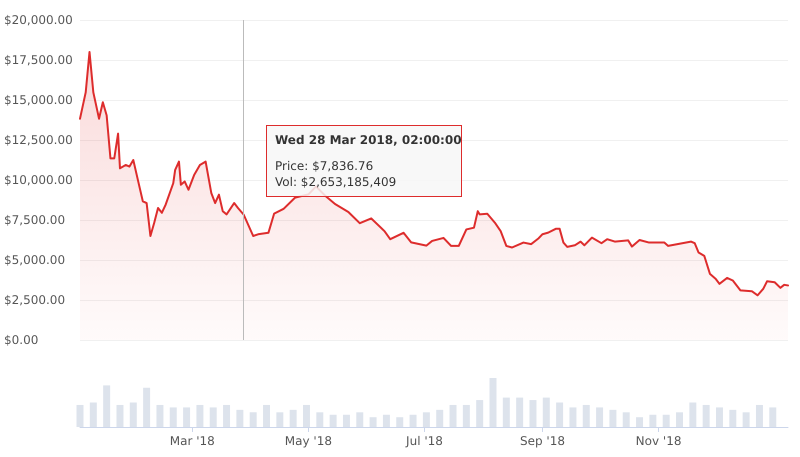  I want to click on x-tick-label: Jul '18, so click(424, 441).